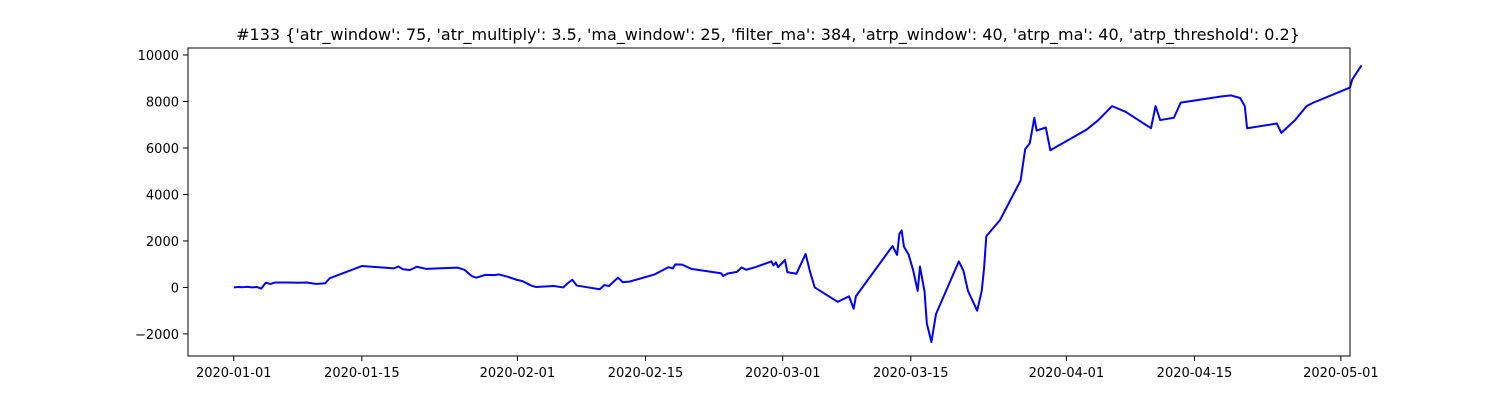 This screenshot has width=1500, height=400. What do you see at coordinates (362, 373) in the screenshot?
I see `x-tick-label: 2020-01-15` at bounding box center [362, 373].